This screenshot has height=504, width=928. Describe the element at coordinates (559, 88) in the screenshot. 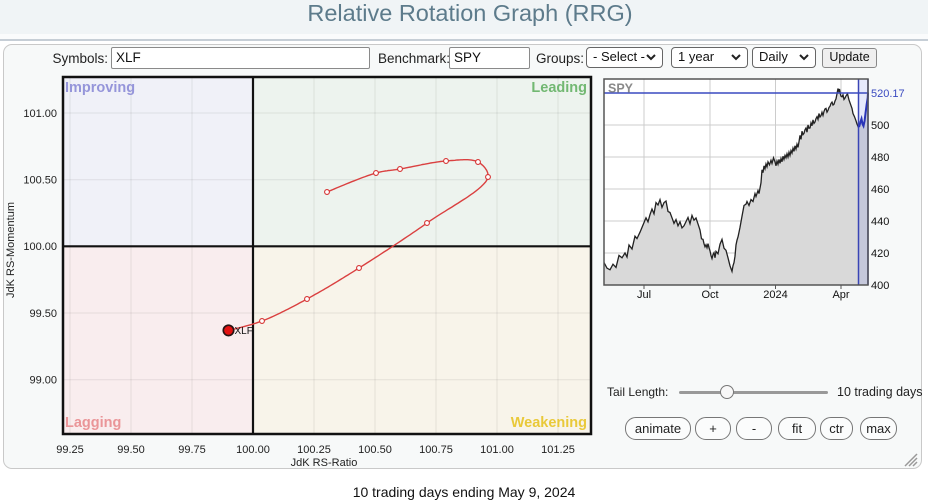

I see `svg-text: Leading` at that location.